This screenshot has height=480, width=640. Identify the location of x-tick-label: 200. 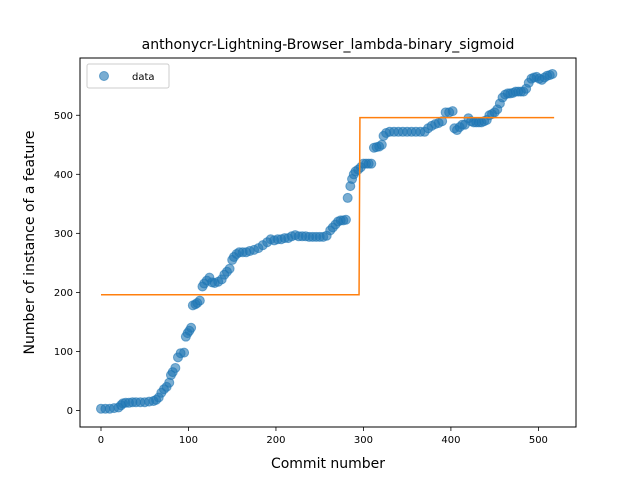
(275, 440).